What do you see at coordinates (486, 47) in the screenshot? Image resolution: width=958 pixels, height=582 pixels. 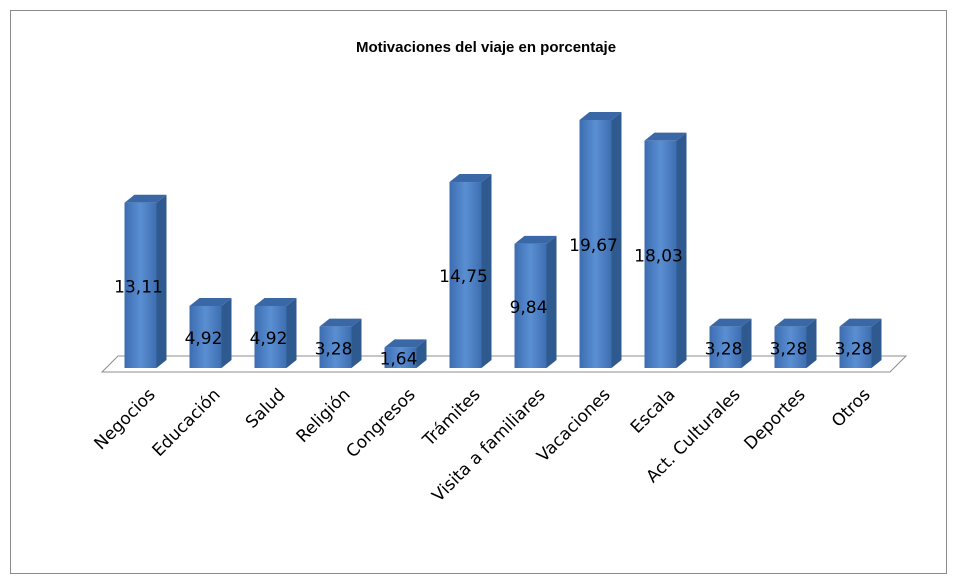 I see `chart-title: Motivaciones del viaje en porcentaje` at bounding box center [486, 47].